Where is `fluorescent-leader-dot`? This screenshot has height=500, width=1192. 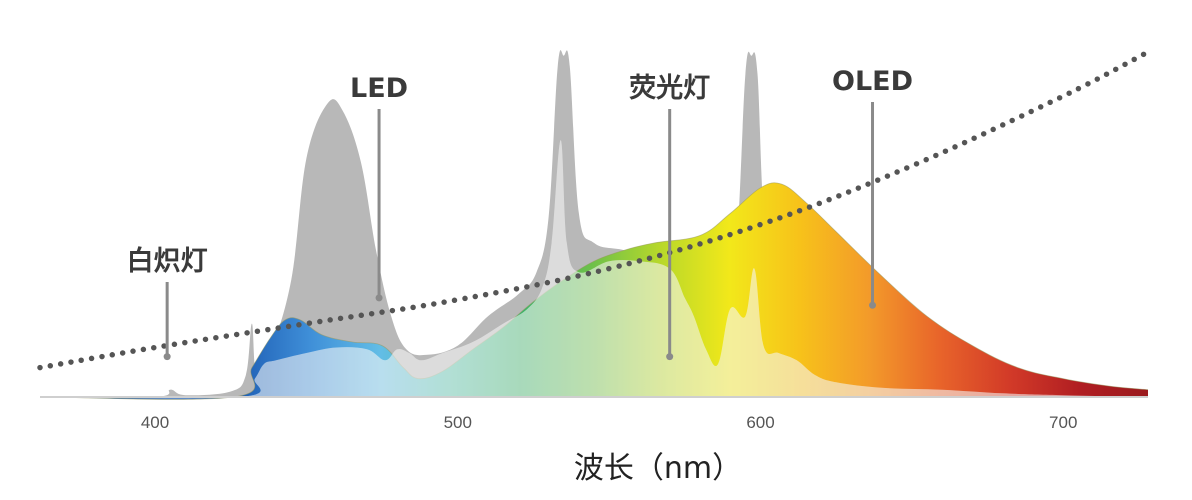 fluorescent-leader-dot is located at coordinates (670, 357).